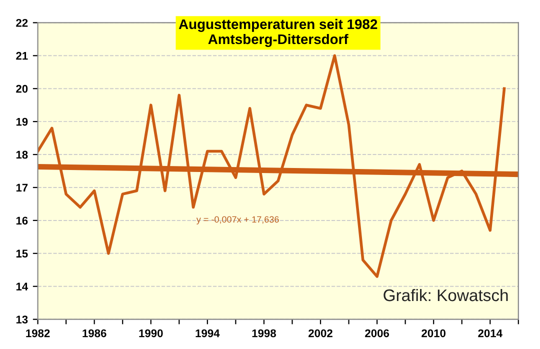 The height and width of the screenshot is (349, 540). I want to click on annotation: Grafik: Kowatsch, so click(446, 295).